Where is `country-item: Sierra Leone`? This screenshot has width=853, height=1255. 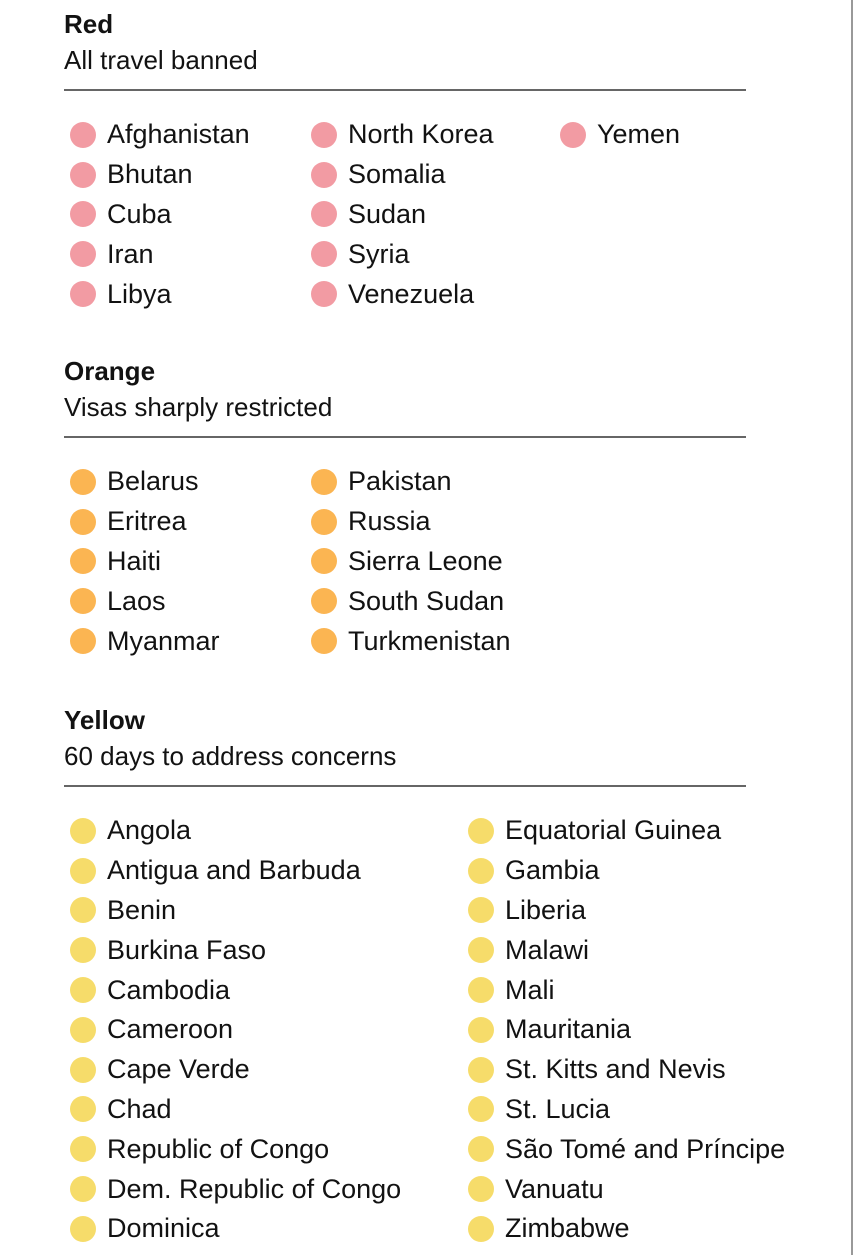
country-item: Sierra Leone is located at coordinates (408, 562).